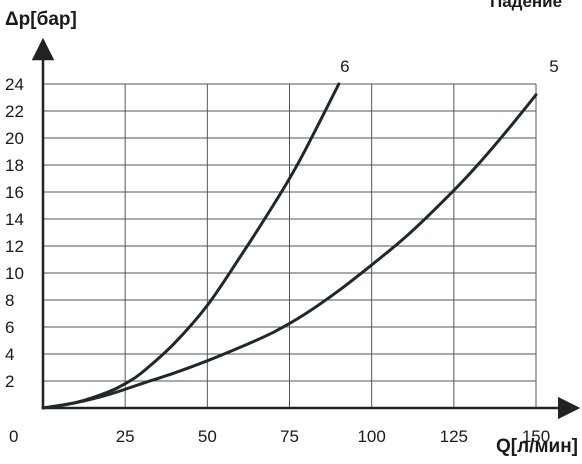 This screenshot has height=464, width=582. I want to click on y-tick-label: 16, so click(14, 192).